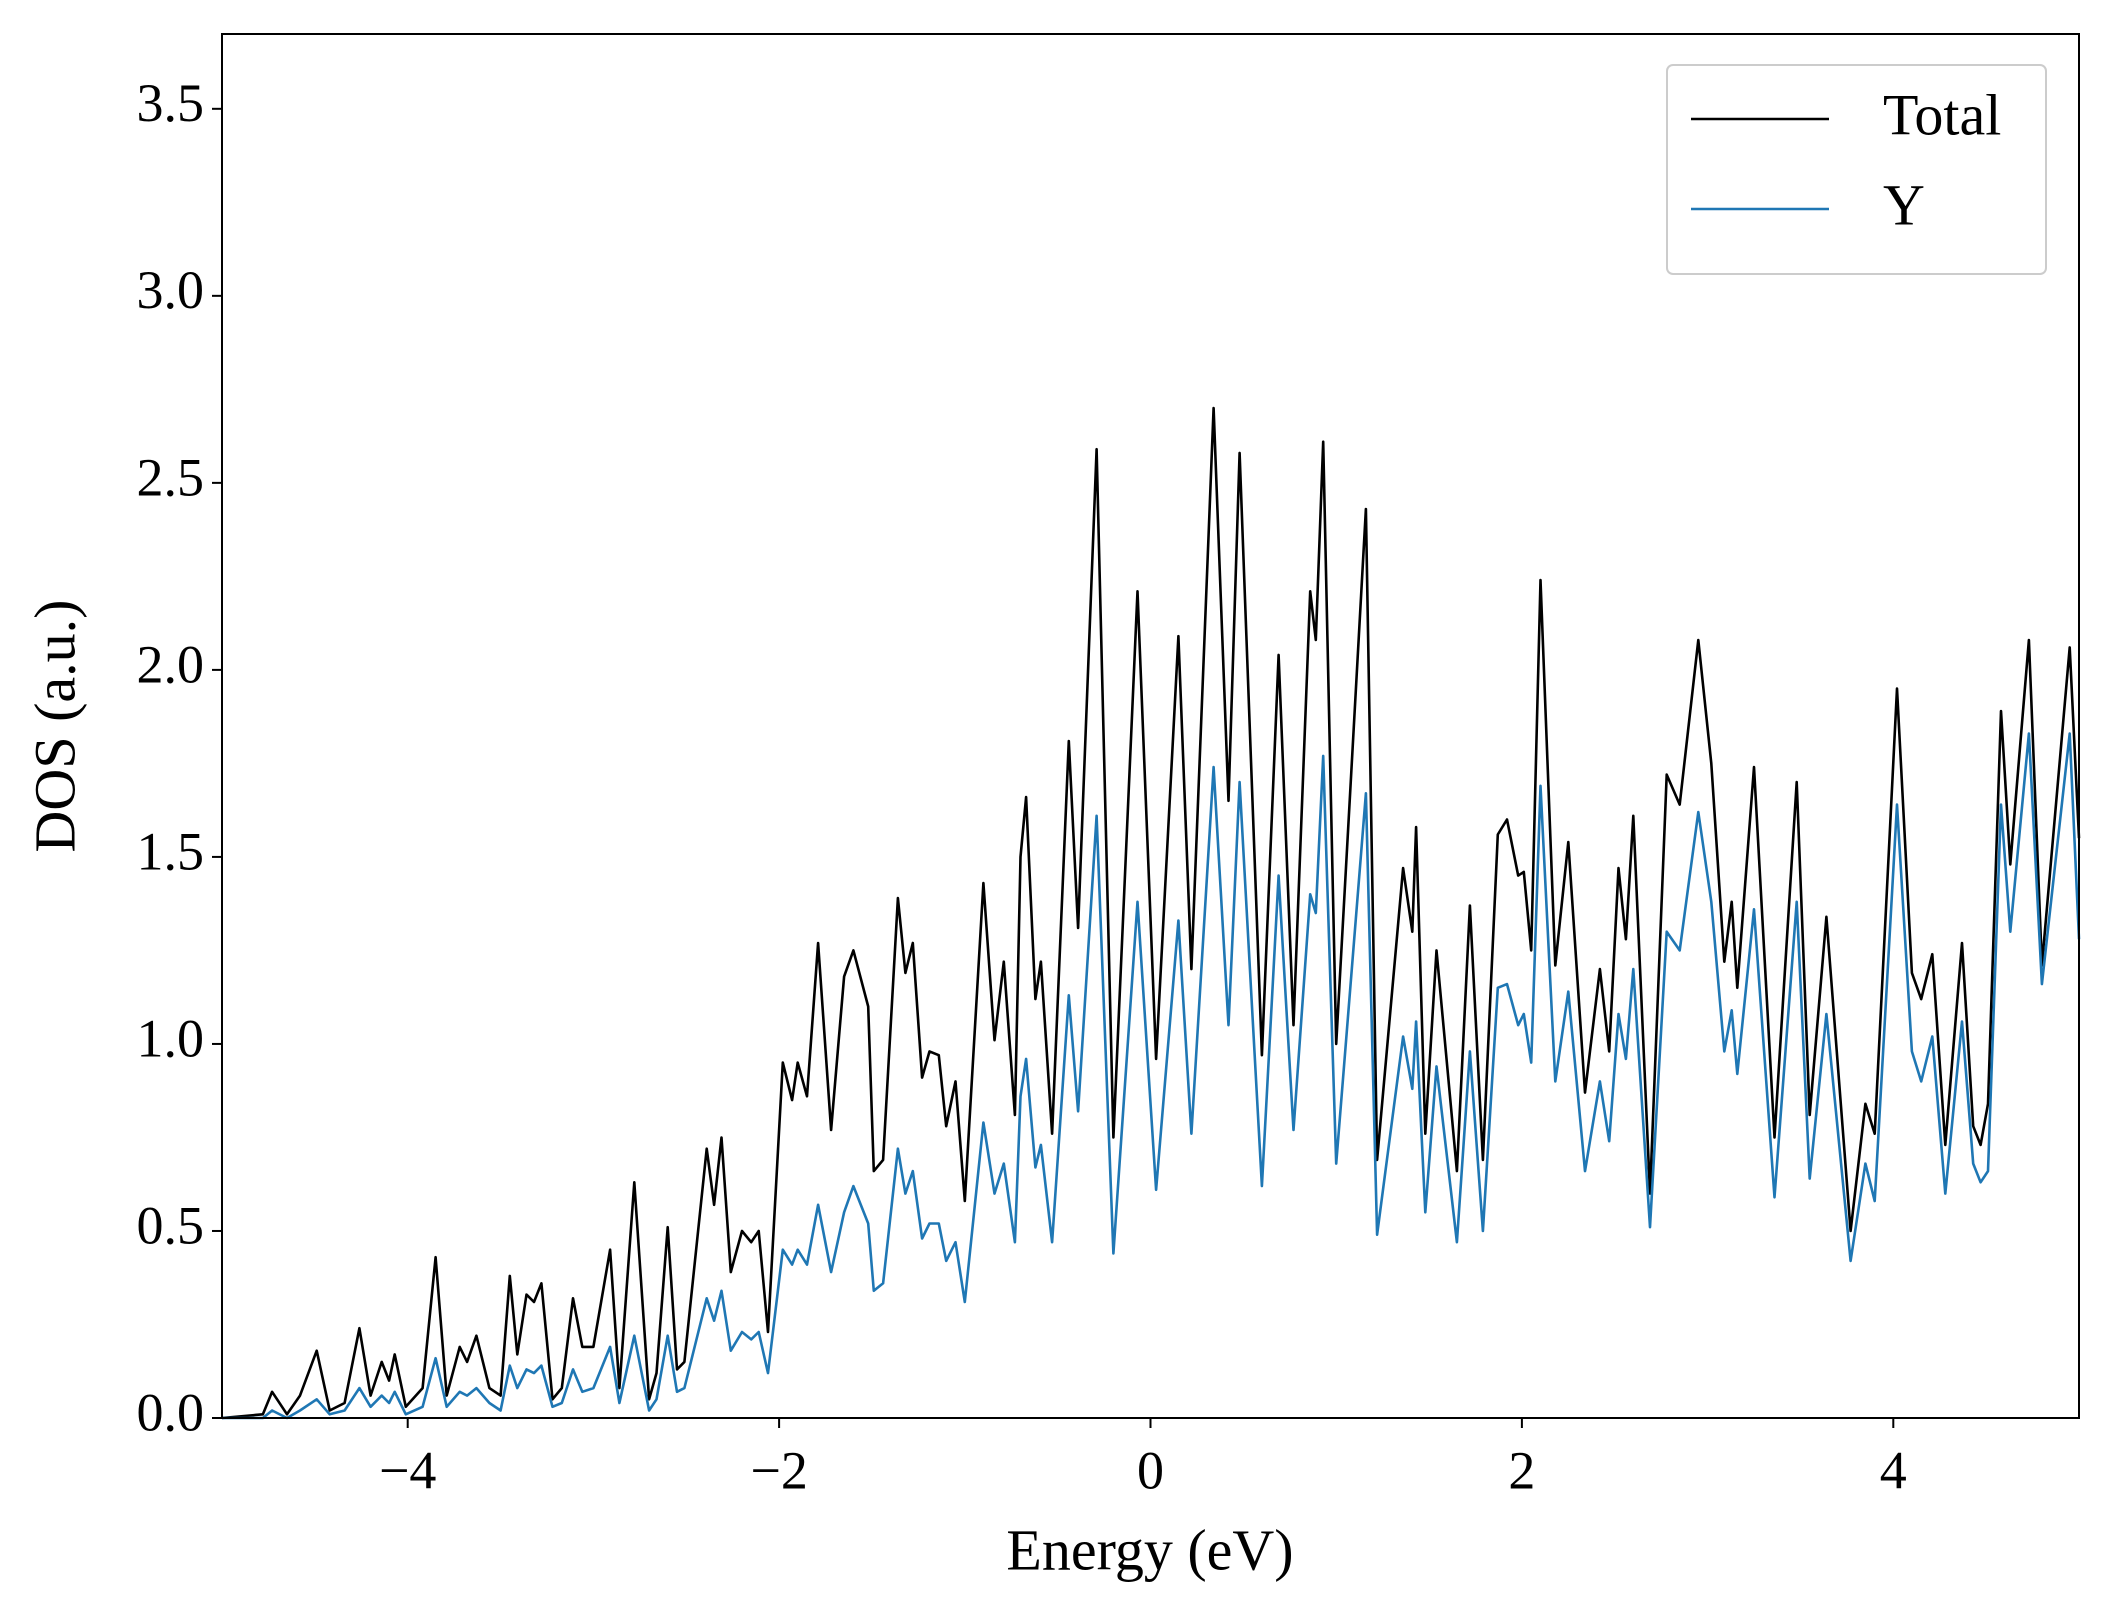  What do you see at coordinates (54, 726) in the screenshot?
I see `y-axis-label: DOS (a.u.)` at bounding box center [54, 726].